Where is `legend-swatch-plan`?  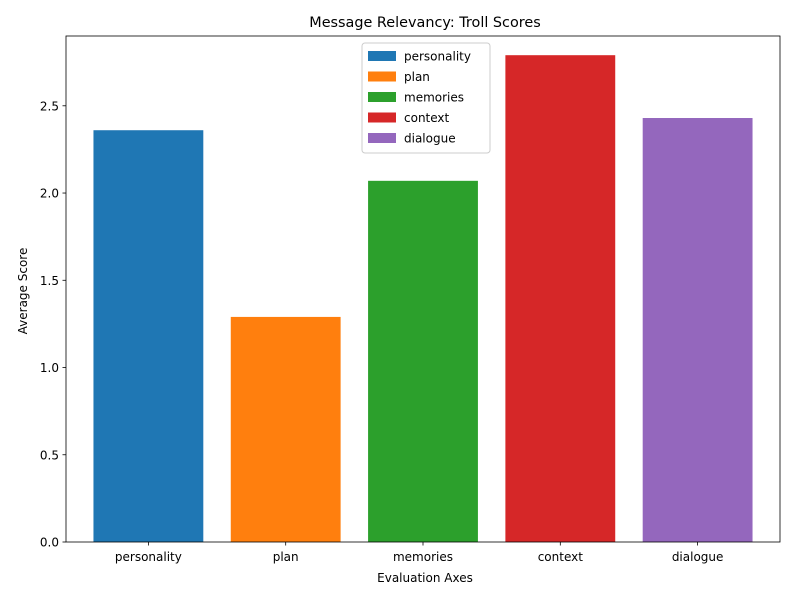 legend-swatch-plan is located at coordinates (382, 76).